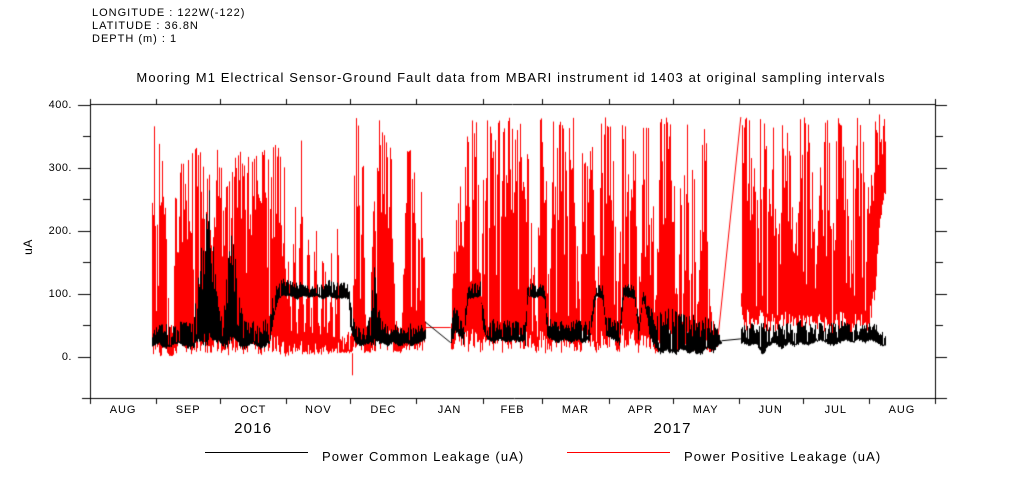 The width and height of the screenshot is (1009, 504). I want to click on month-label: OCT, so click(253, 410).